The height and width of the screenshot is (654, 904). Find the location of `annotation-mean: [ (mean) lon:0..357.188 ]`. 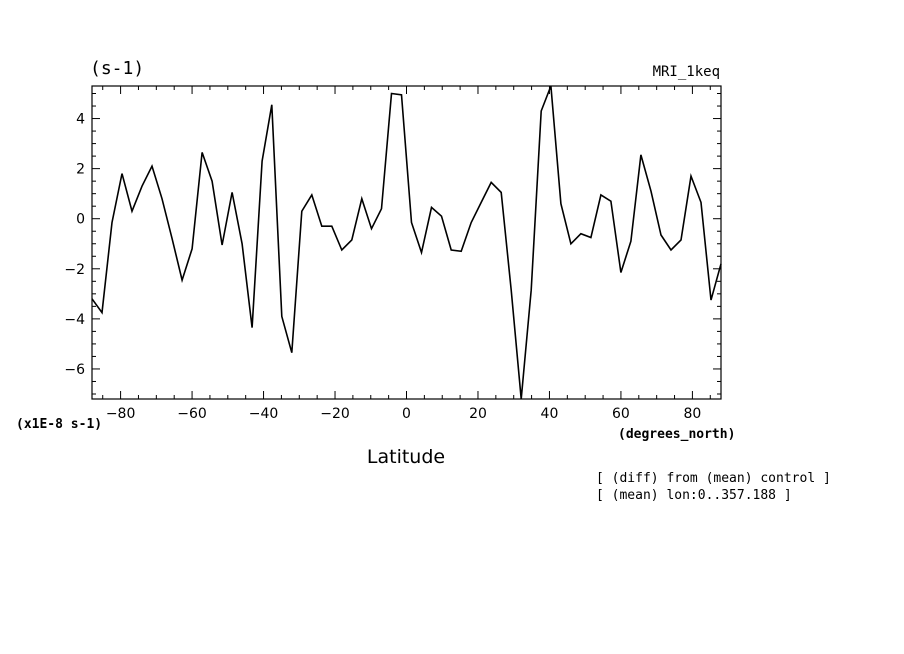

annotation-mean: [ (mean) lon:0..357.188 ] is located at coordinates (694, 495).